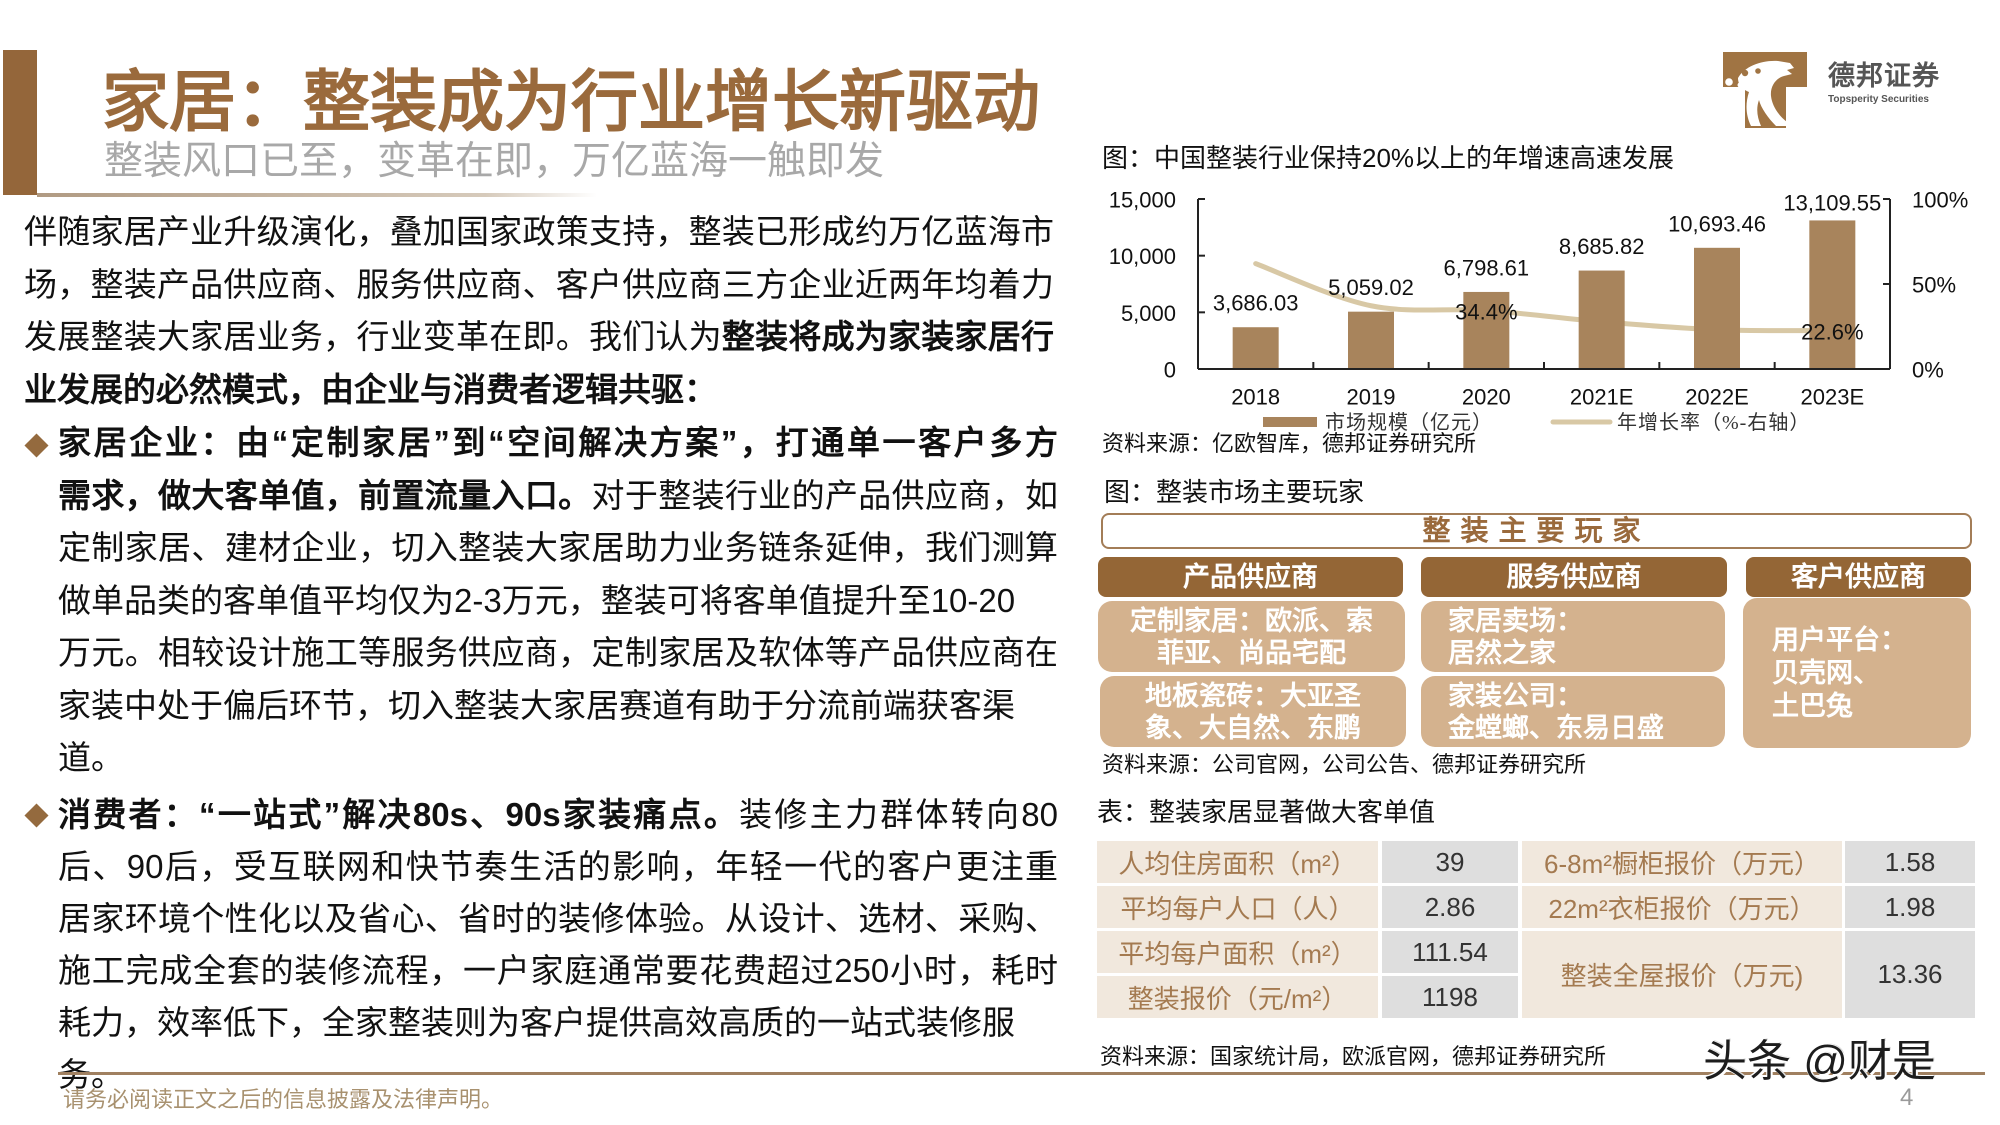 This screenshot has height=1125, width=2000. I want to click on text-segment: 发展整装大家居业务，行业变革在即。我们认为, so click(373, 336).